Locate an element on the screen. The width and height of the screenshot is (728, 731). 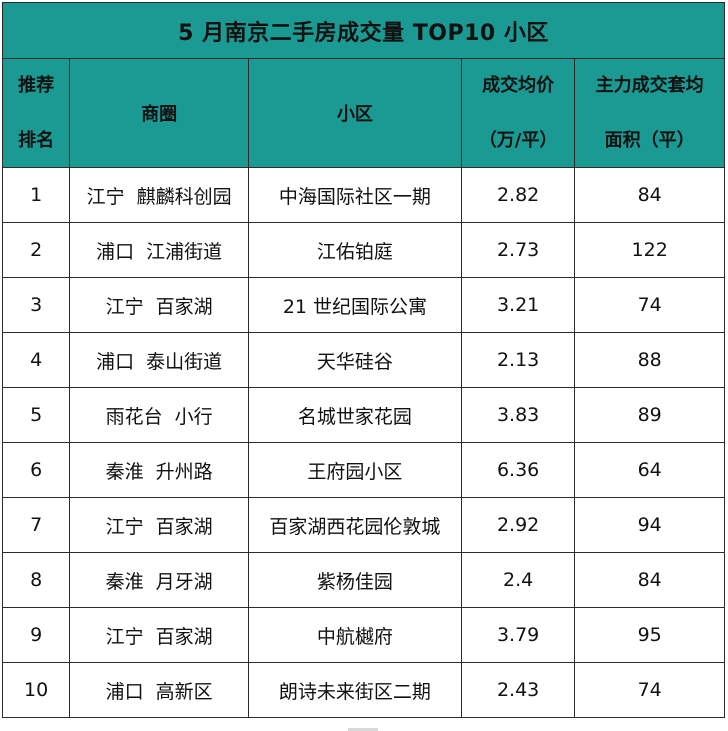
cell-price: 3.21 is located at coordinates (518, 305).